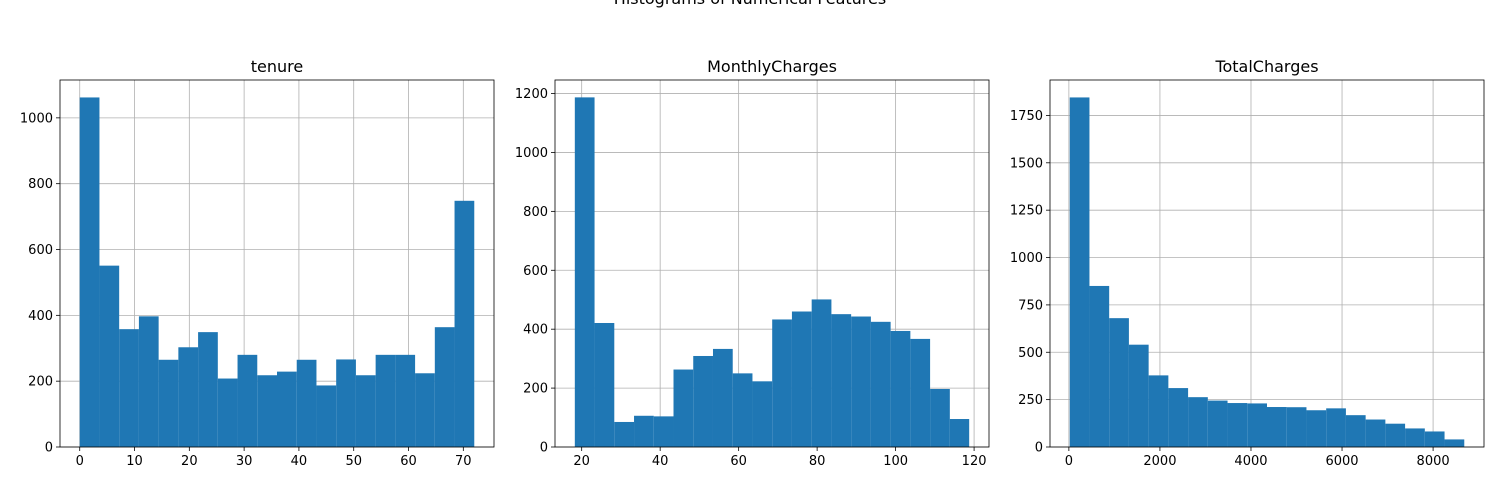 The width and height of the screenshot is (1500, 500). I want to click on x-tick-label: 6000, so click(1341, 461).